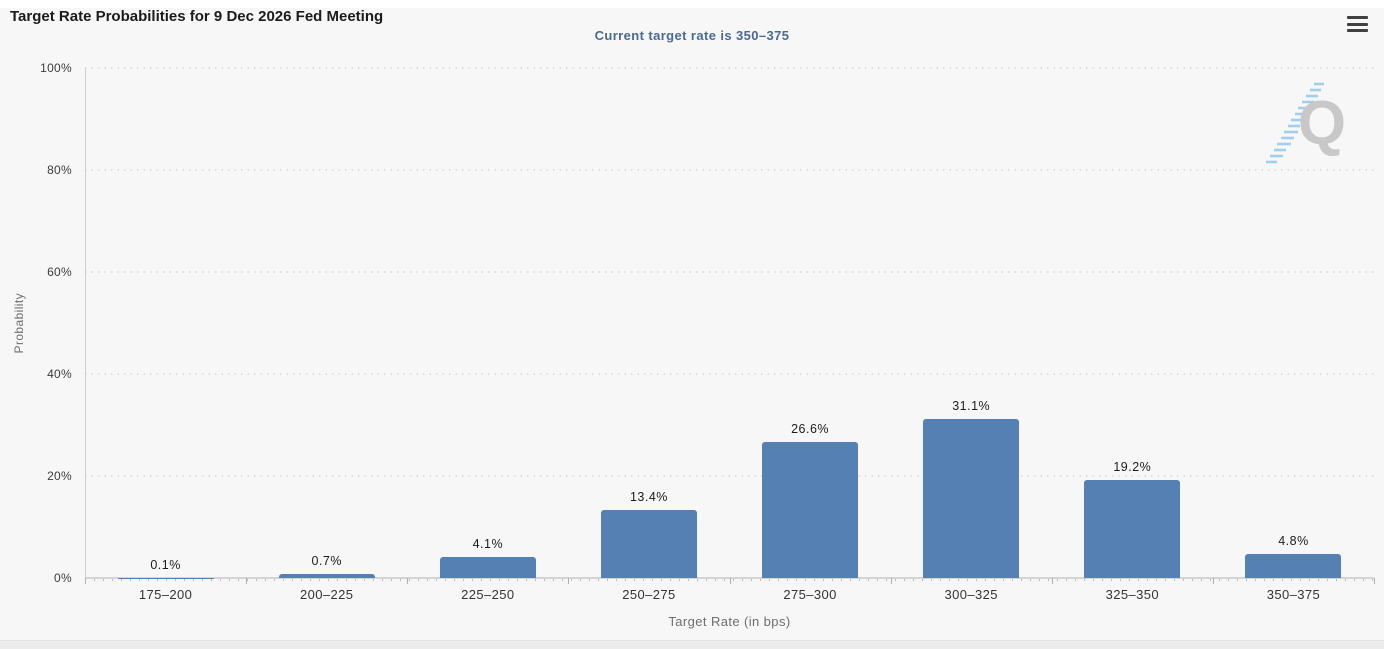 The width and height of the screenshot is (1384, 649). I want to click on bar-value-label: 26.6%, so click(810, 429).